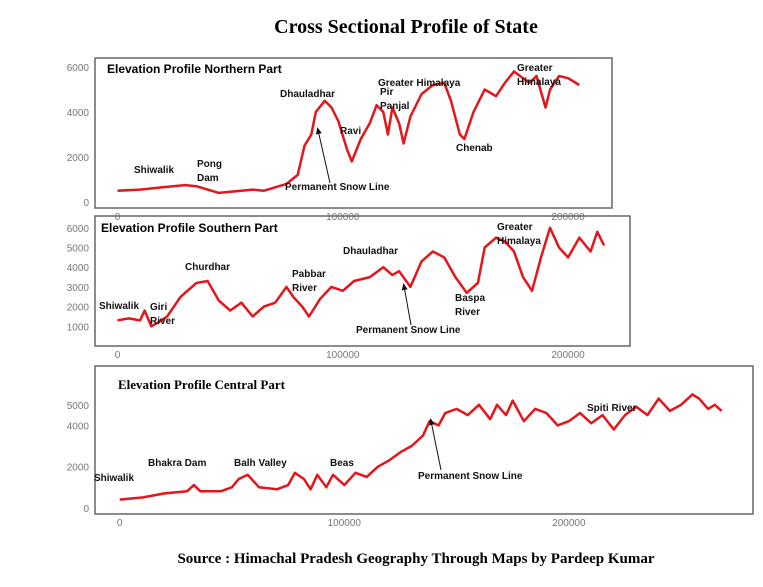 This screenshot has height=587, width=763. I want to click on annotation: Churdhar, so click(207, 267).